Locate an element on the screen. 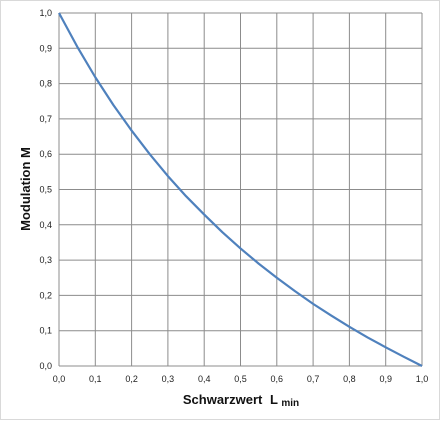 The height and width of the screenshot is (421, 440). y-tick-label: 0,5 is located at coordinates (45, 190).